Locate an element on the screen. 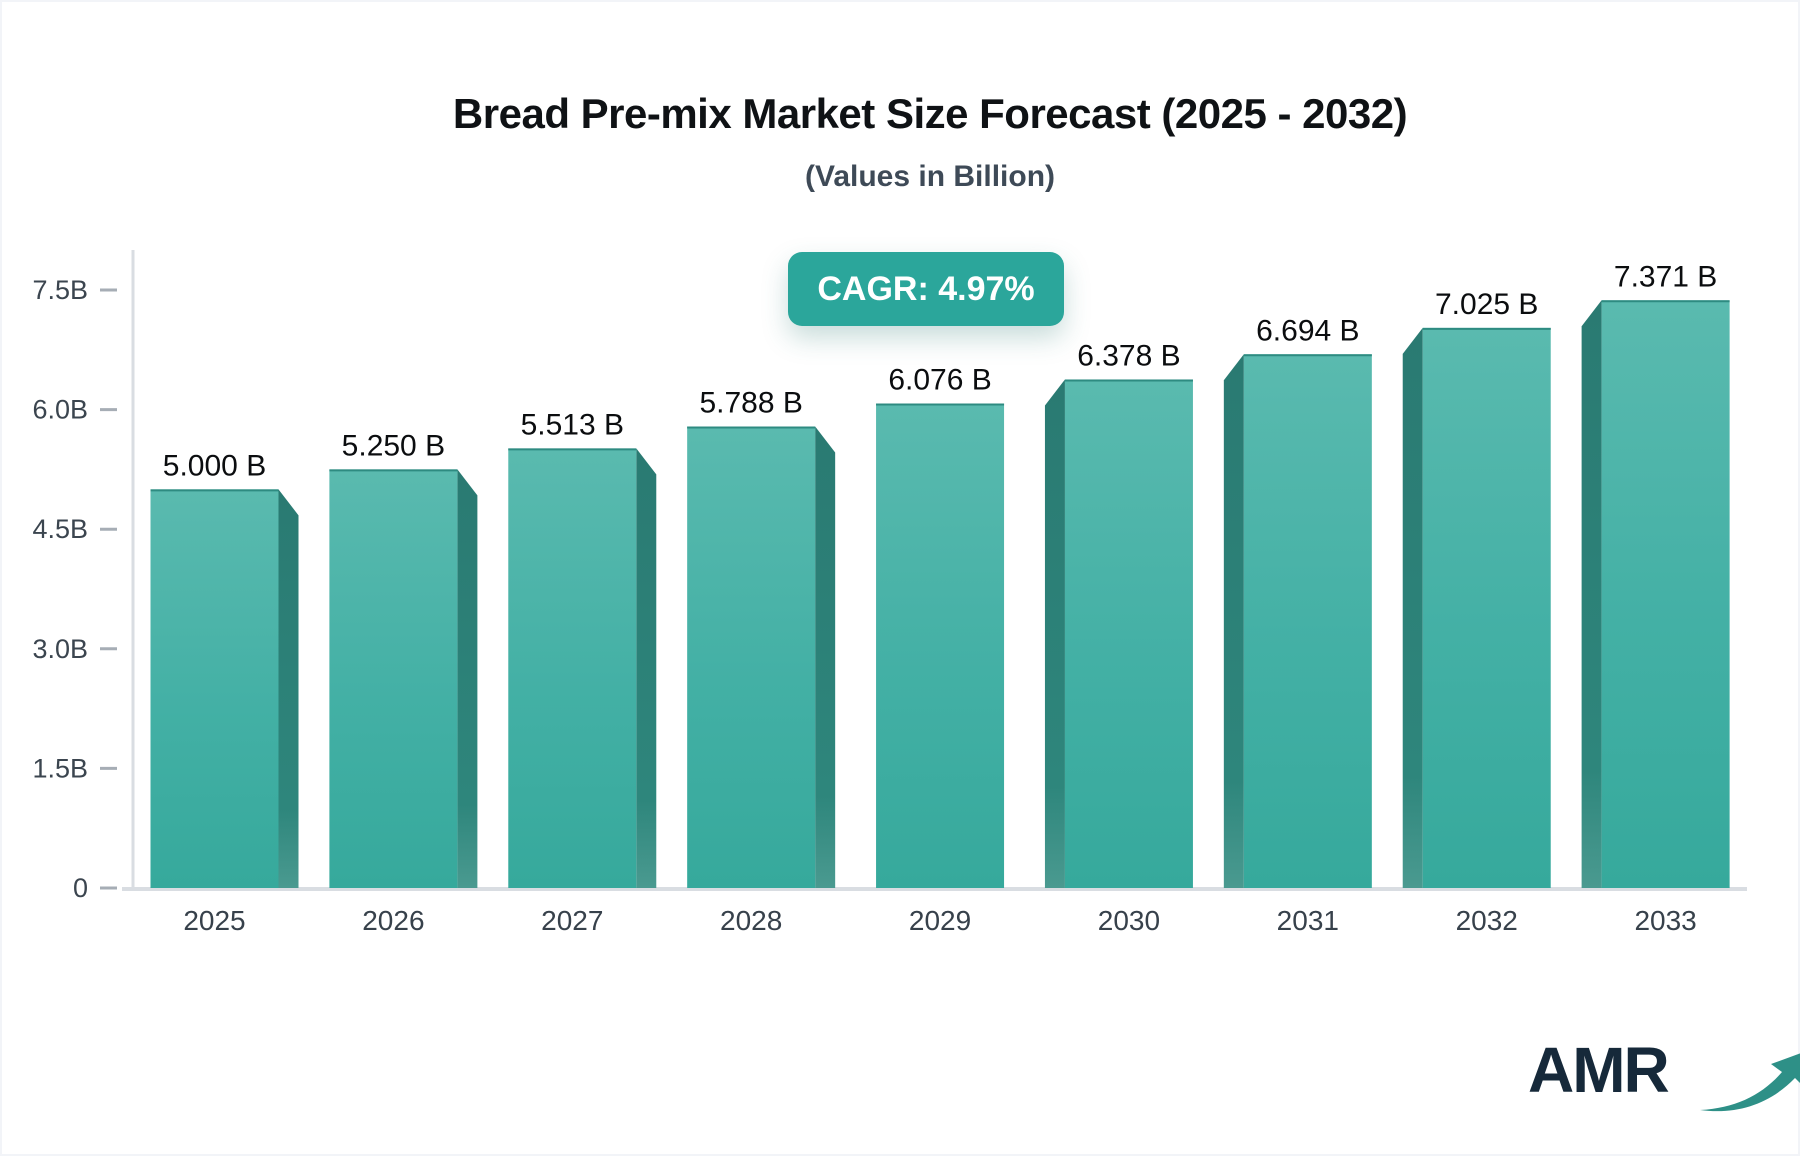  x-tick-label: 2027 is located at coordinates (572, 920).